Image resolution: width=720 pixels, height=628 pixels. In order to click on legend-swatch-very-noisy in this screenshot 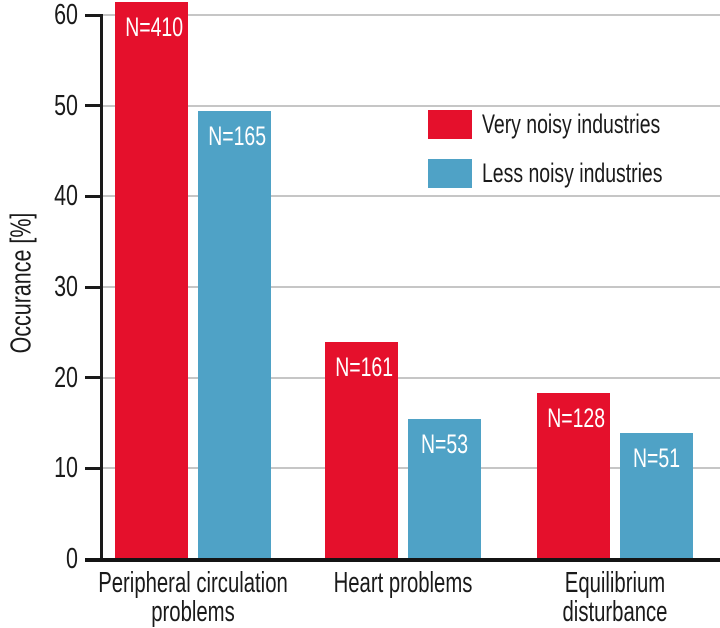, I will do `click(450, 124)`.